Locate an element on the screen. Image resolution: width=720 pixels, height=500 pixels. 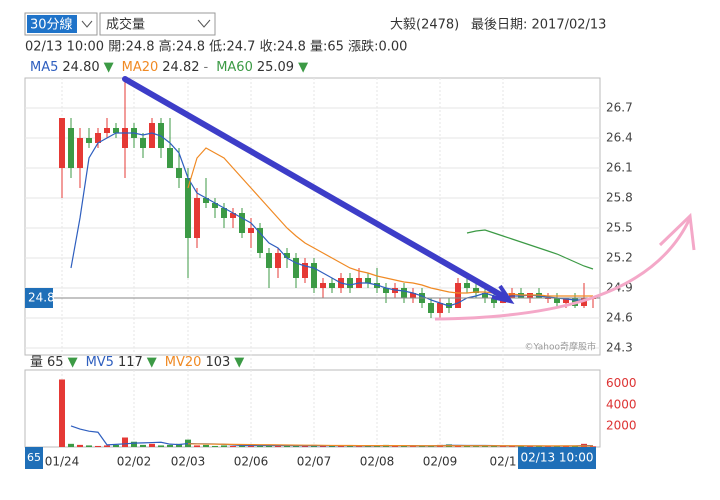
source-watermark: ©Yahoo奇摩股市 is located at coordinates (561, 347).